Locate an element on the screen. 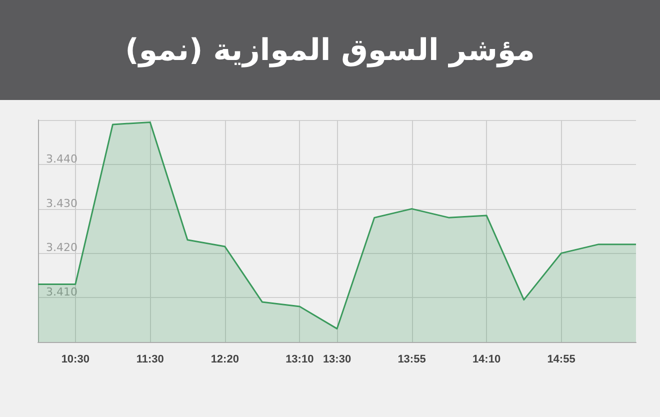 This screenshot has height=417, width=660. x-tick-label: 11:30 is located at coordinates (150, 360).